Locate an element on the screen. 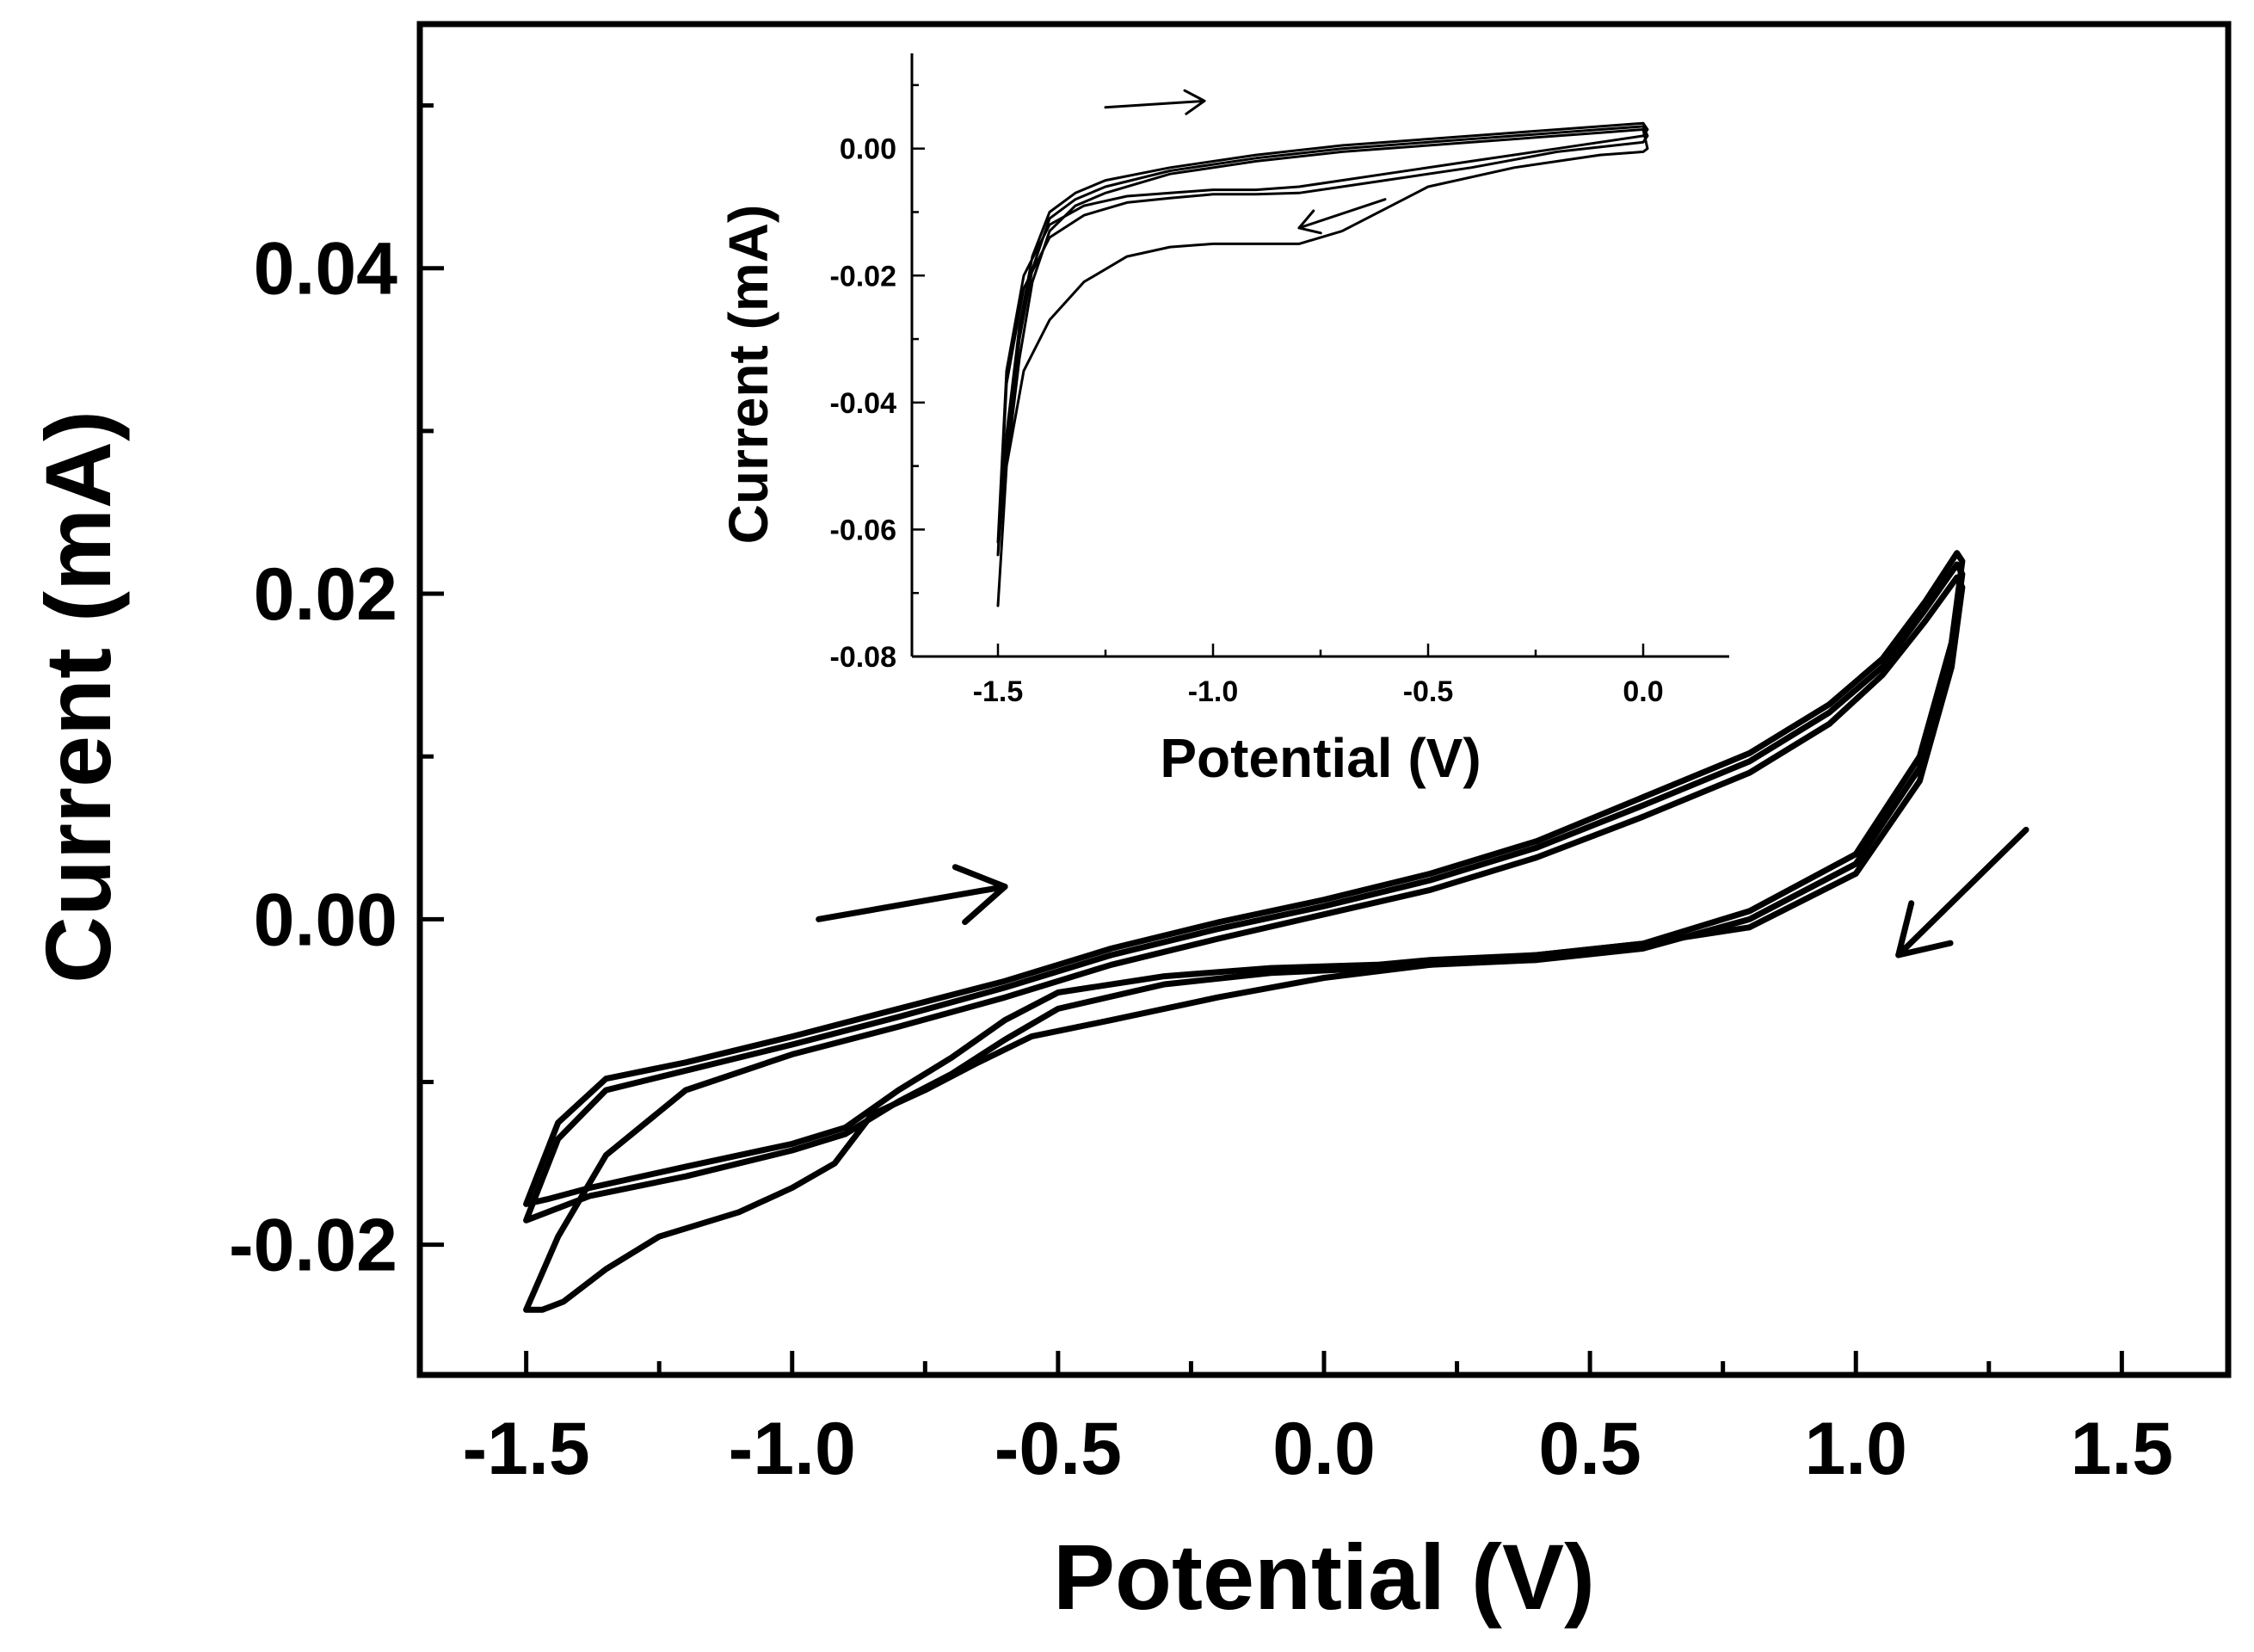 This screenshot has height=1652, width=2254. main-arrows is located at coordinates (1422, 892).